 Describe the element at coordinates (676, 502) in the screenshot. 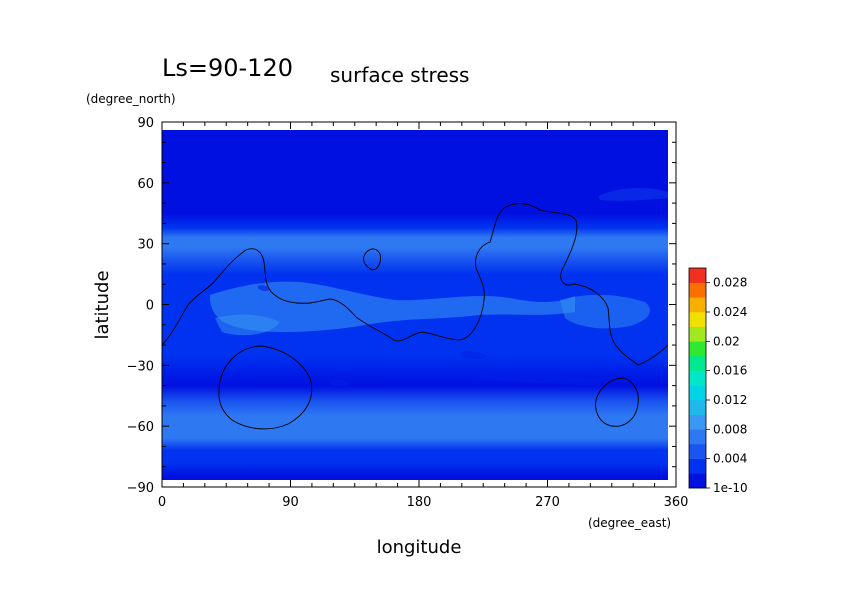

I see `x-tick-label: 360` at that location.